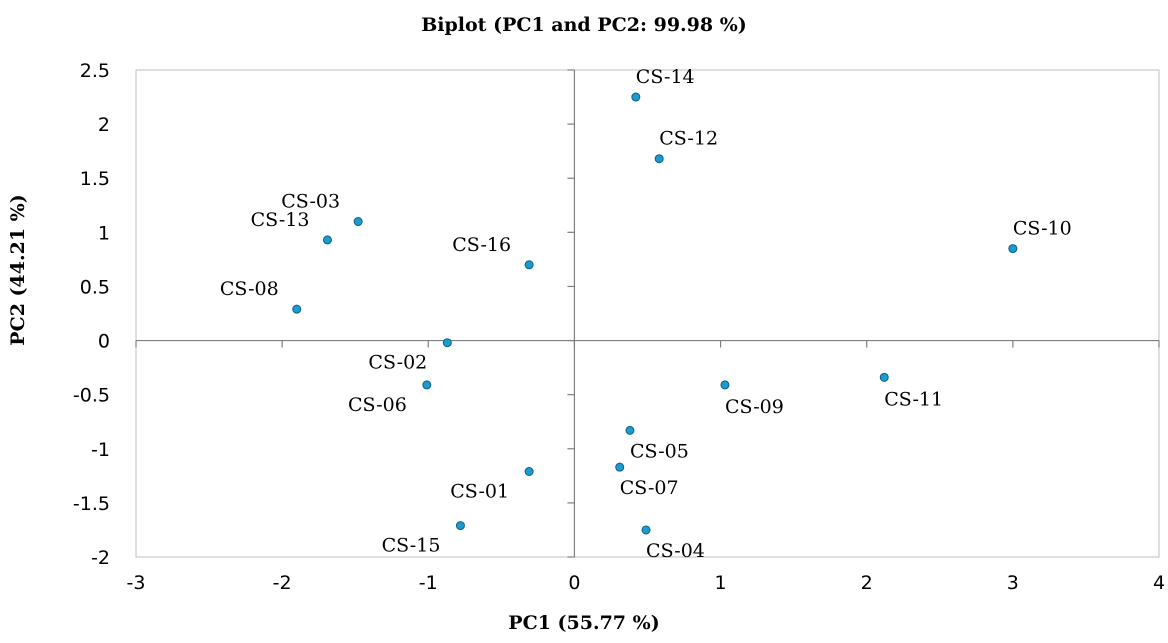  What do you see at coordinates (574, 583) in the screenshot?
I see `x-tick-label: 0` at bounding box center [574, 583].